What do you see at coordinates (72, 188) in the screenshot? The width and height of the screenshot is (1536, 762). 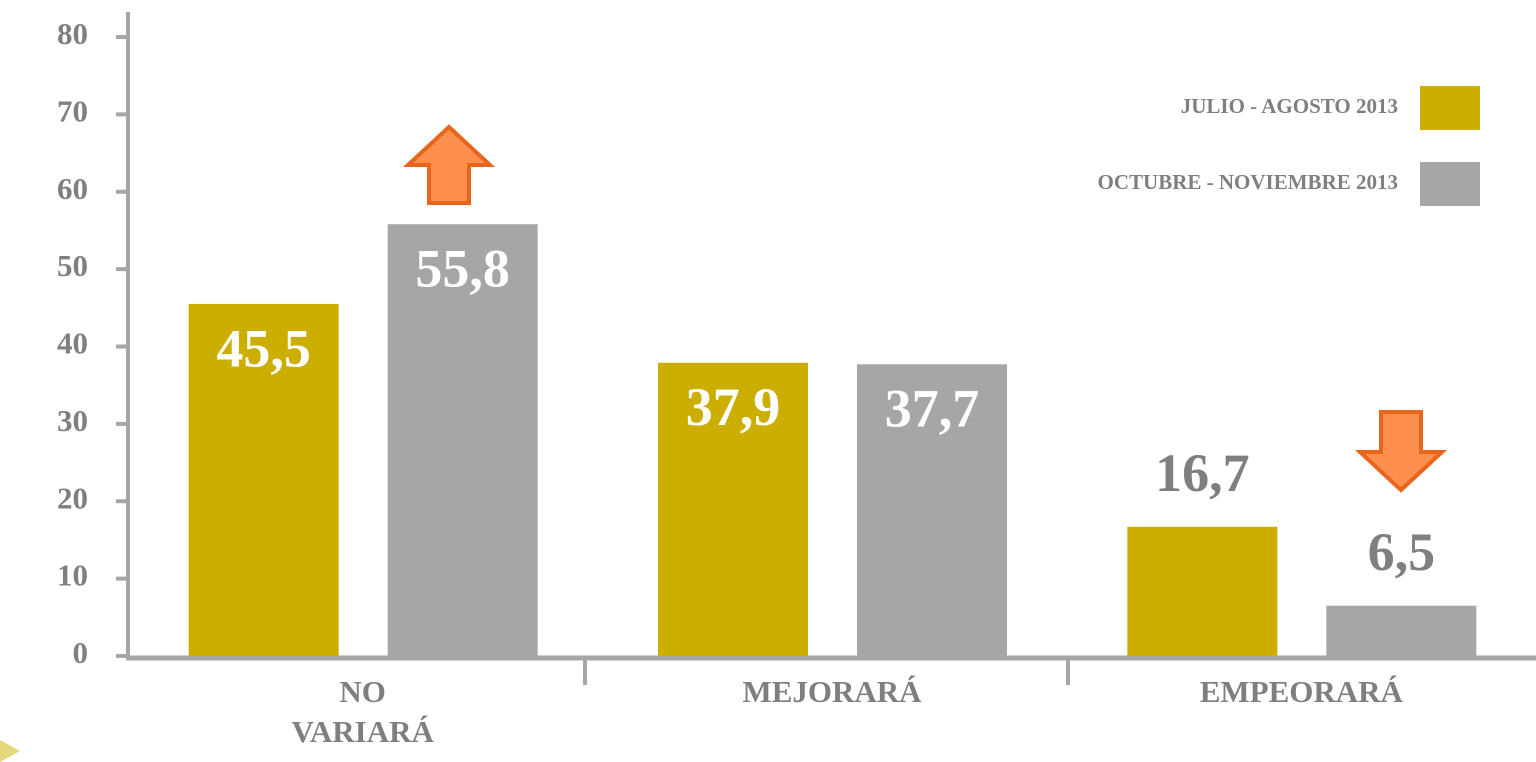 I see `y-tick-label: 60` at bounding box center [72, 188].